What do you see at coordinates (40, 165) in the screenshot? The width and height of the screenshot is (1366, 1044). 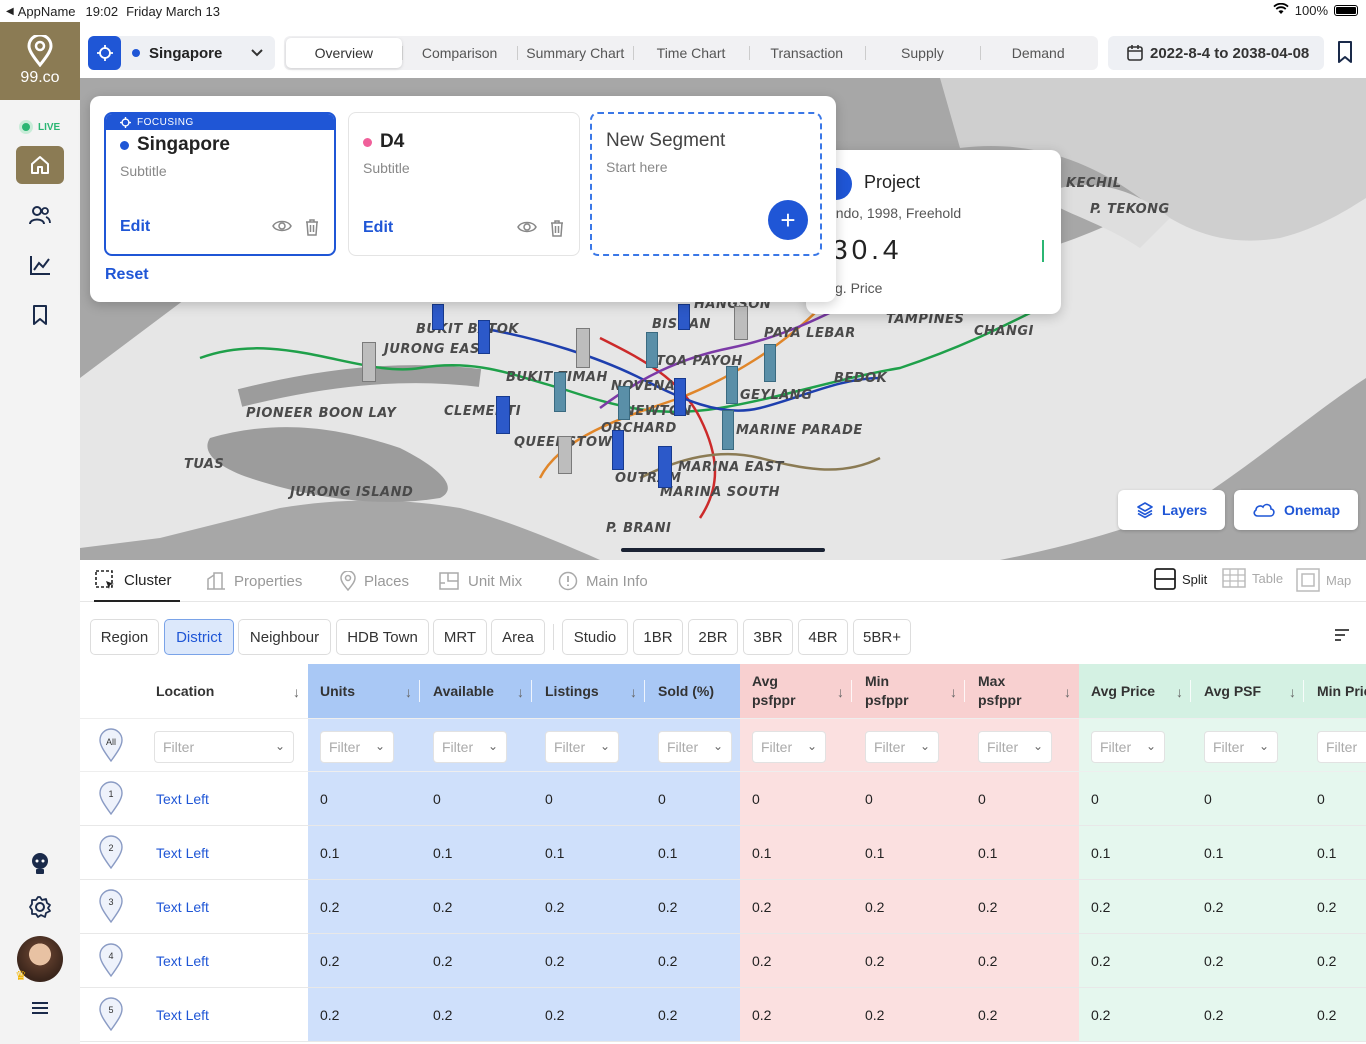 I see `nav-home` at bounding box center [40, 165].